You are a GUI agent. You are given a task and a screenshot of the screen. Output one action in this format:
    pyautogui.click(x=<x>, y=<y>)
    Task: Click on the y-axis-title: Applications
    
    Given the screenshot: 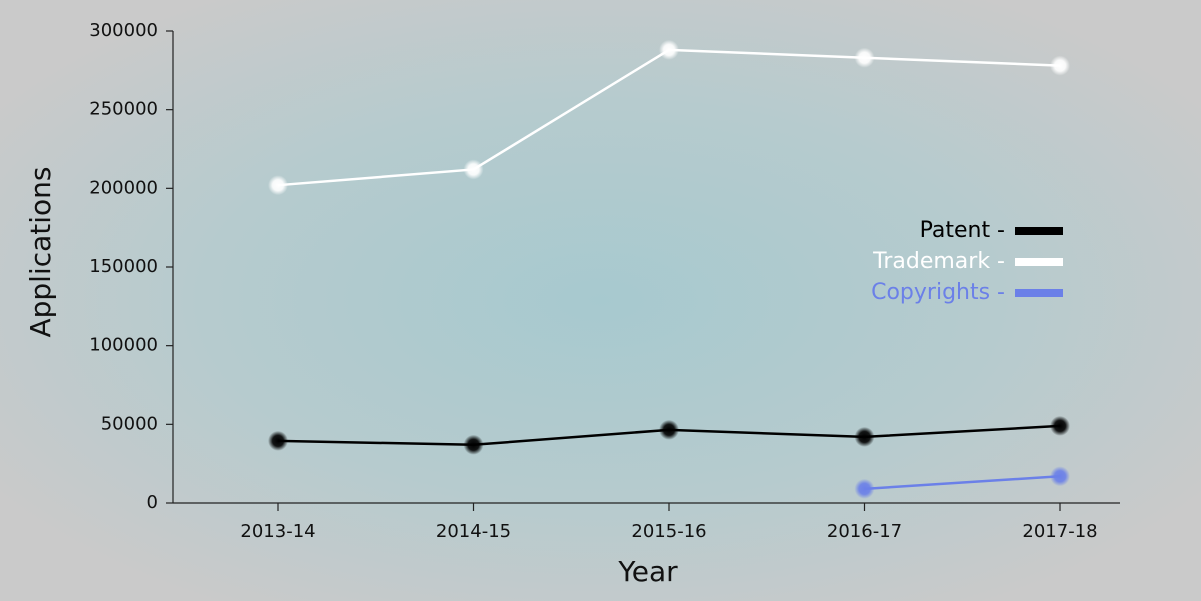 What is the action you would take?
    pyautogui.click(x=40, y=251)
    